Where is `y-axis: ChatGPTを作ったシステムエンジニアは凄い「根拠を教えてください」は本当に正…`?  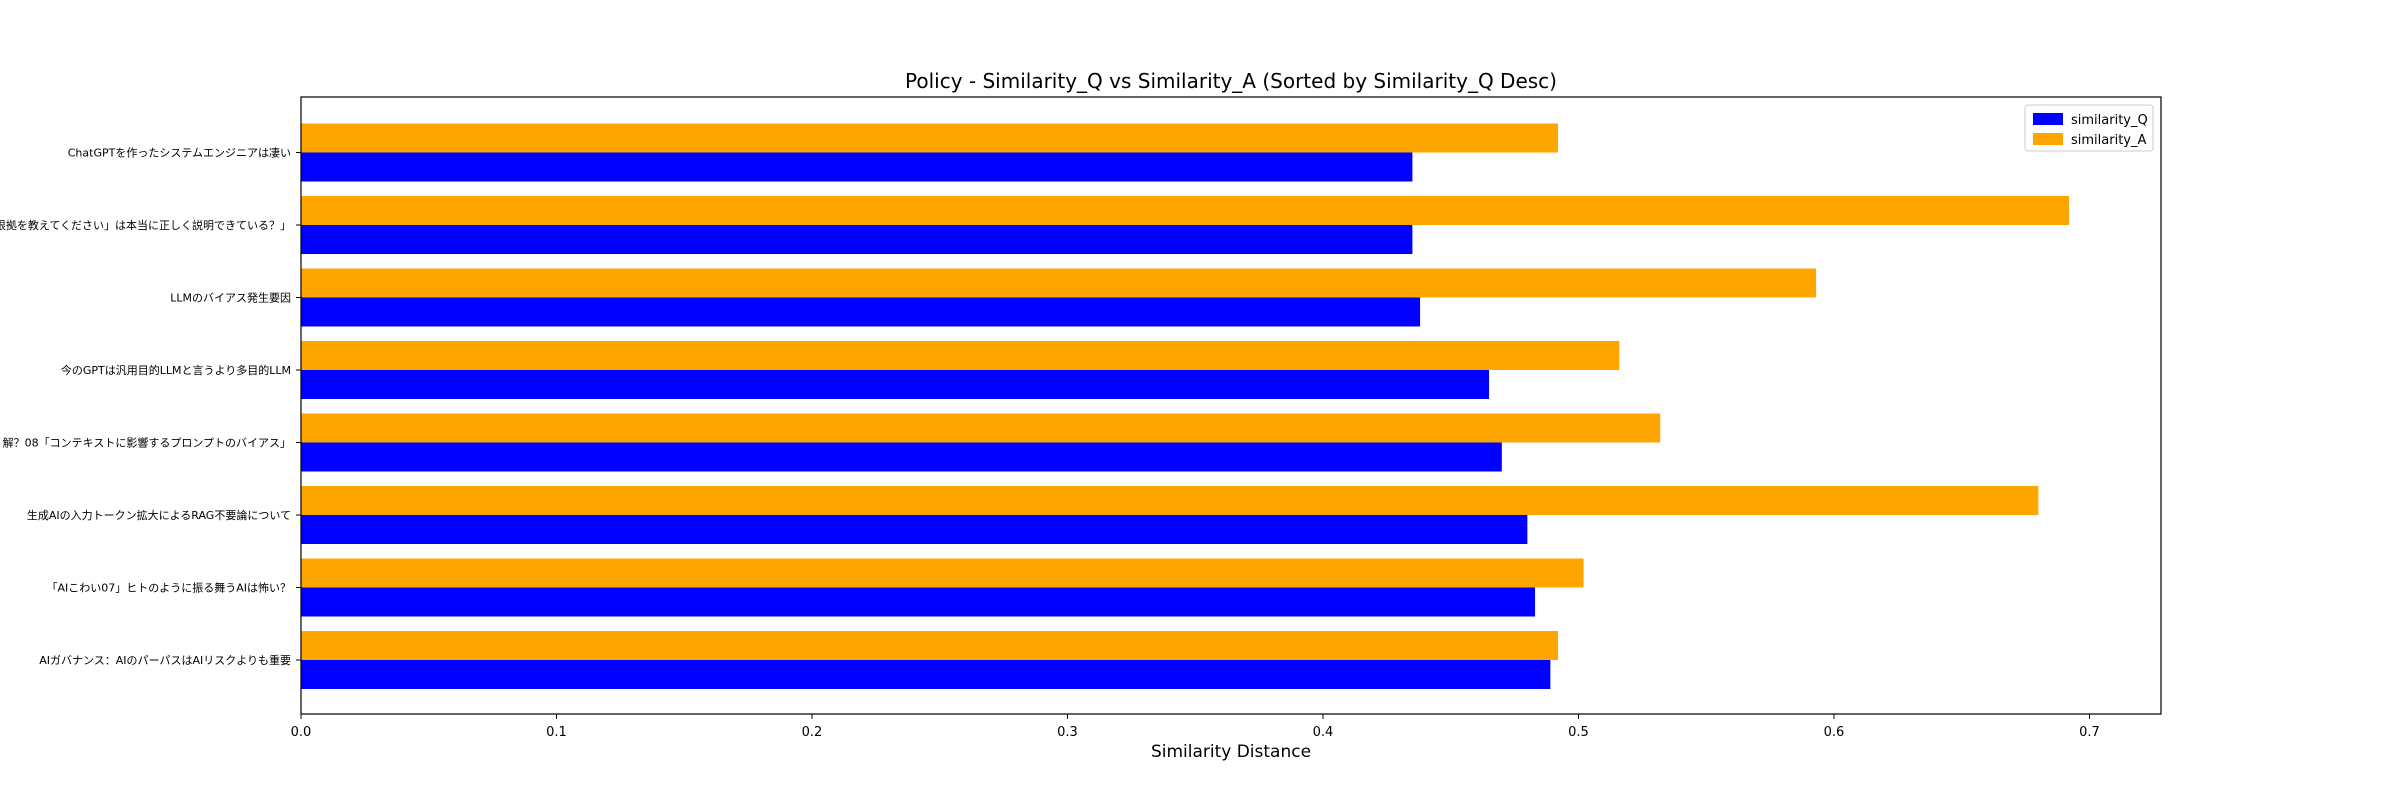
y-axis: ChatGPTを作ったシステムエンジニアは凄い「根拠を教えてください」は本当に正… is located at coordinates (150, 407).